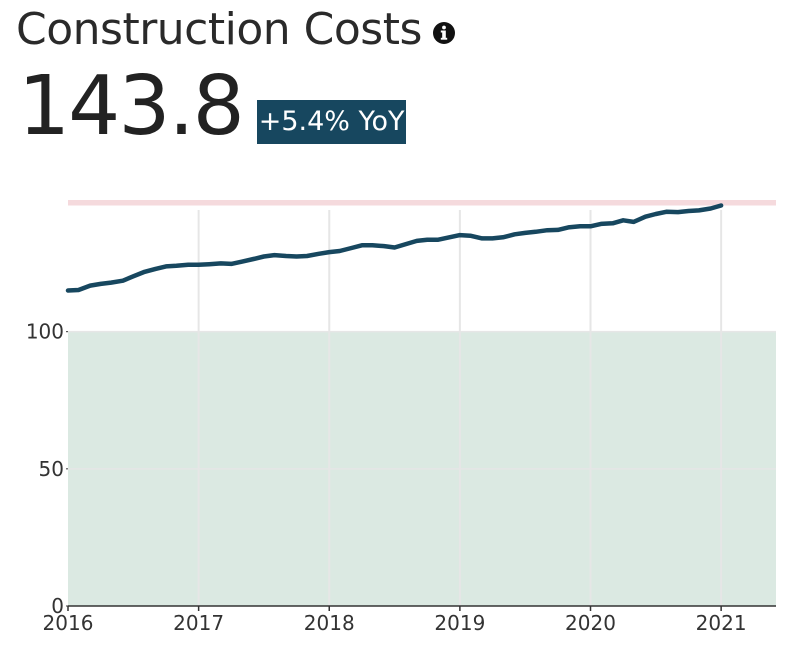 This screenshot has height=646, width=800. Describe the element at coordinates (219, 29) in the screenshot. I see `chart-title: Construction Costs` at that location.